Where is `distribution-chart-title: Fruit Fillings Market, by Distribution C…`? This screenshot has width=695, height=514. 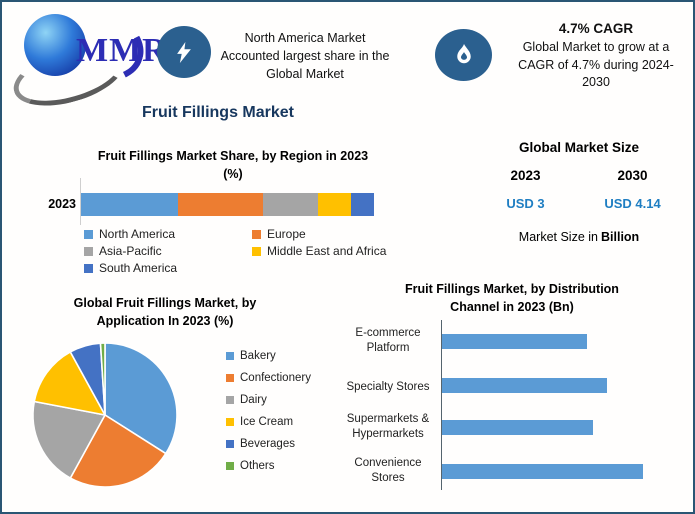 distribution-chart-title: Fruit Fillings Market, by Distribution C… is located at coordinates (512, 298).